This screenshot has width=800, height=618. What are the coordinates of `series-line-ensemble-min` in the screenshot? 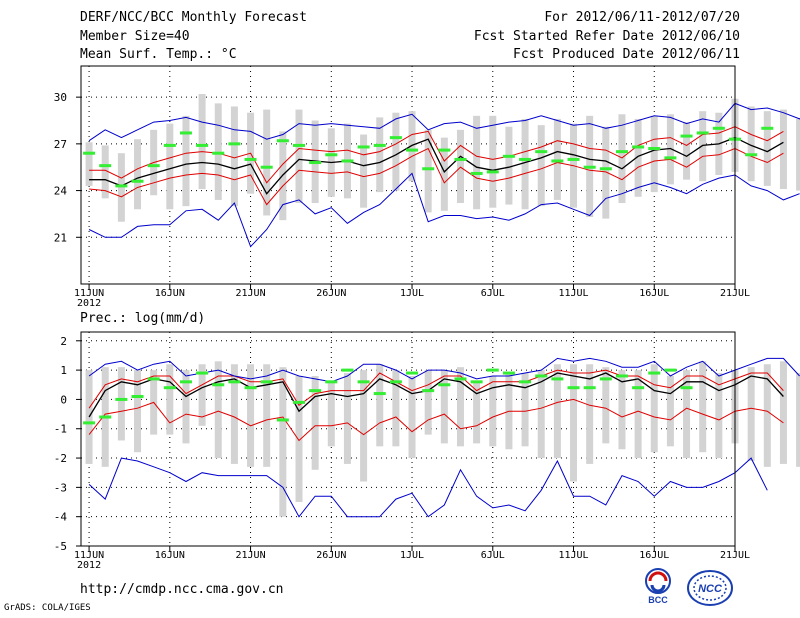 It's located at (444, 210).